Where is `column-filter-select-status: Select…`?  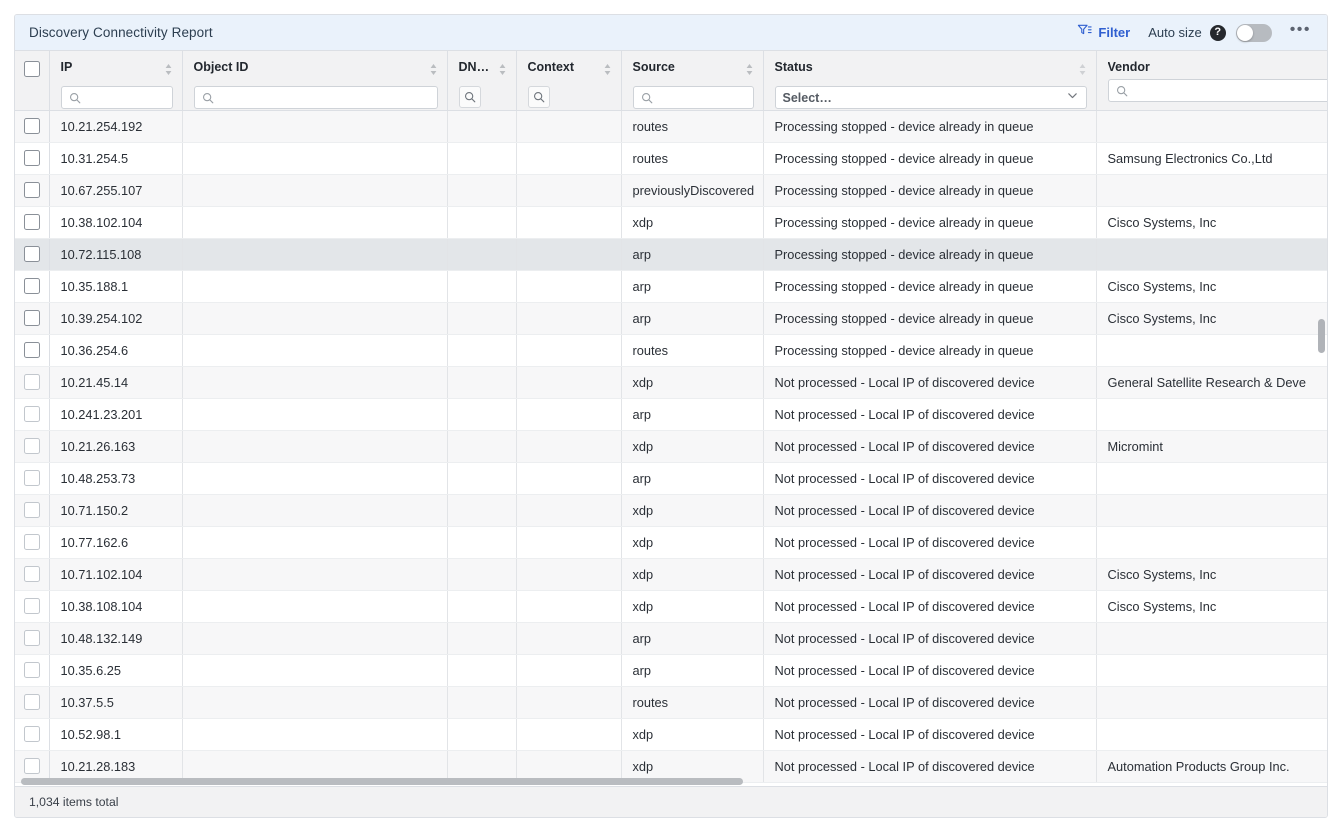 column-filter-select-status: Select… is located at coordinates (930, 97).